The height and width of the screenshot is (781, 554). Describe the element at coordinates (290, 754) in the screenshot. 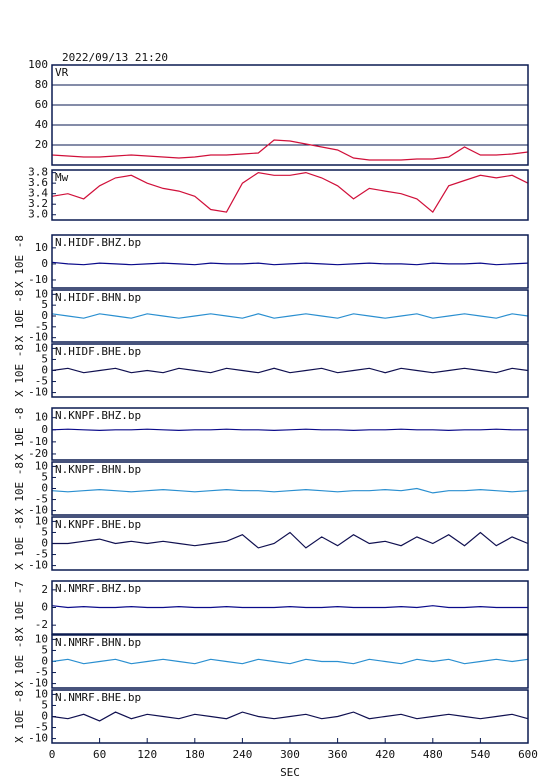

I see `x-tick-label: 300` at that location.